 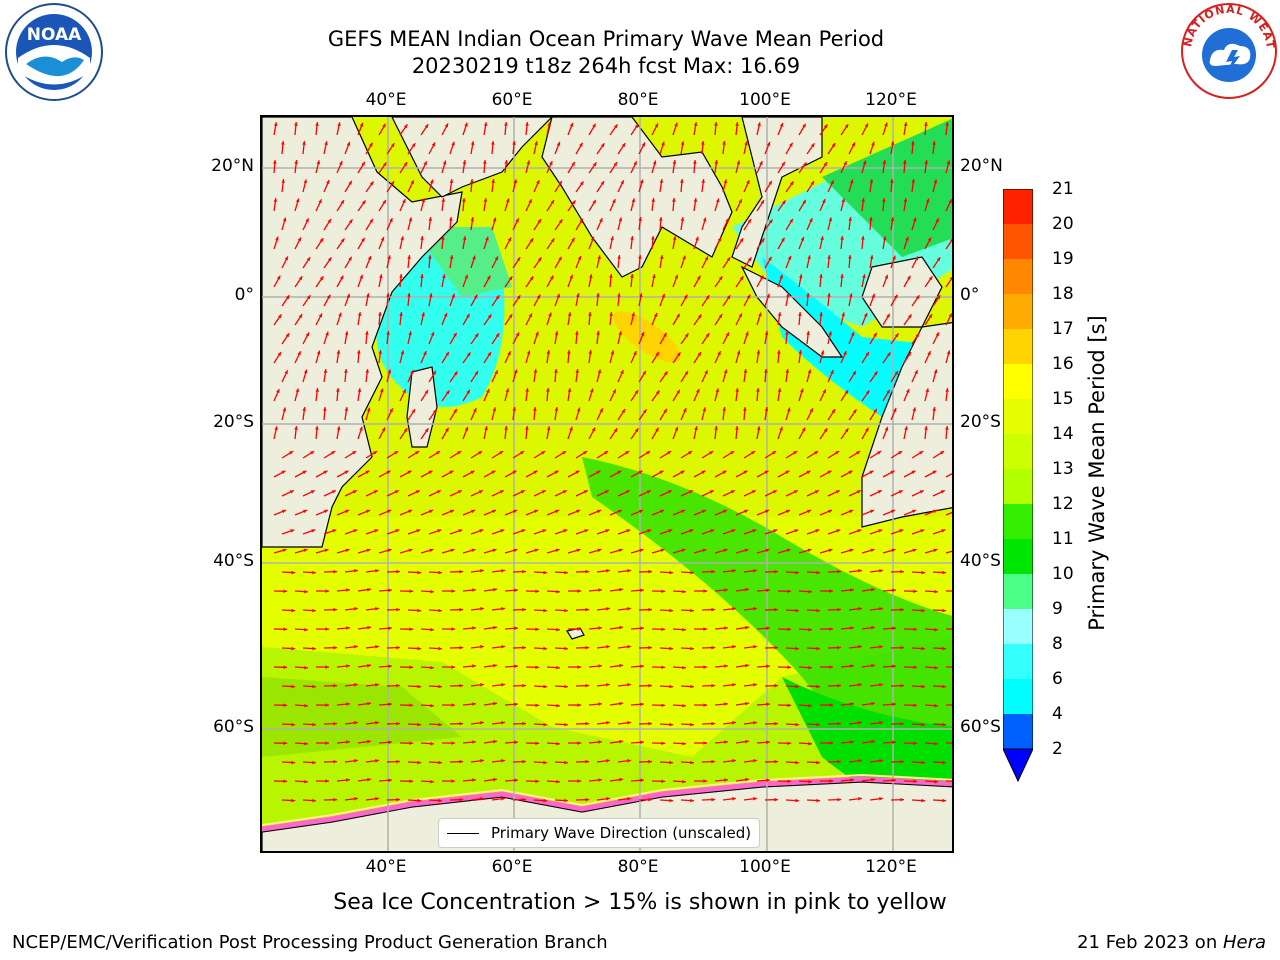 I want to click on lon-tick-bottom: 100°E, so click(x=765, y=867).